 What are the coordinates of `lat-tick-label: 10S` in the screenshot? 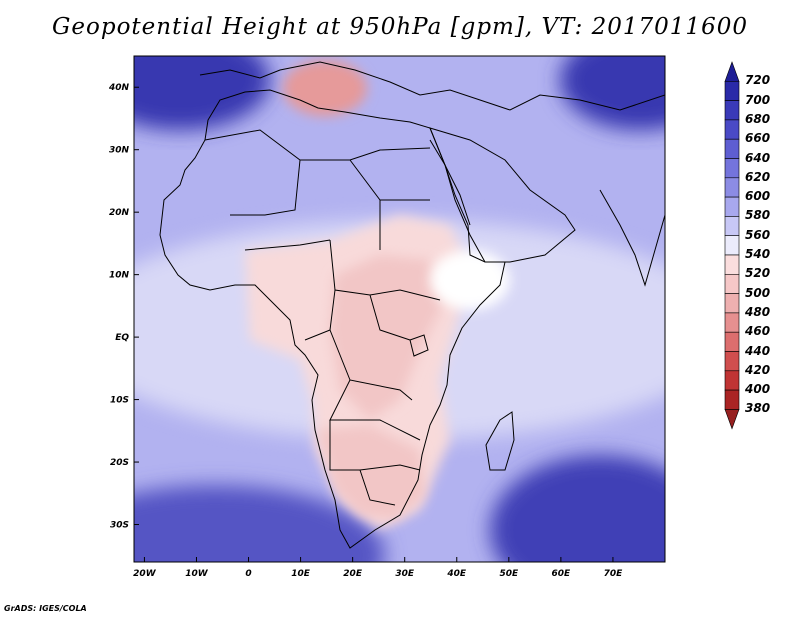 It's located at (119, 401).